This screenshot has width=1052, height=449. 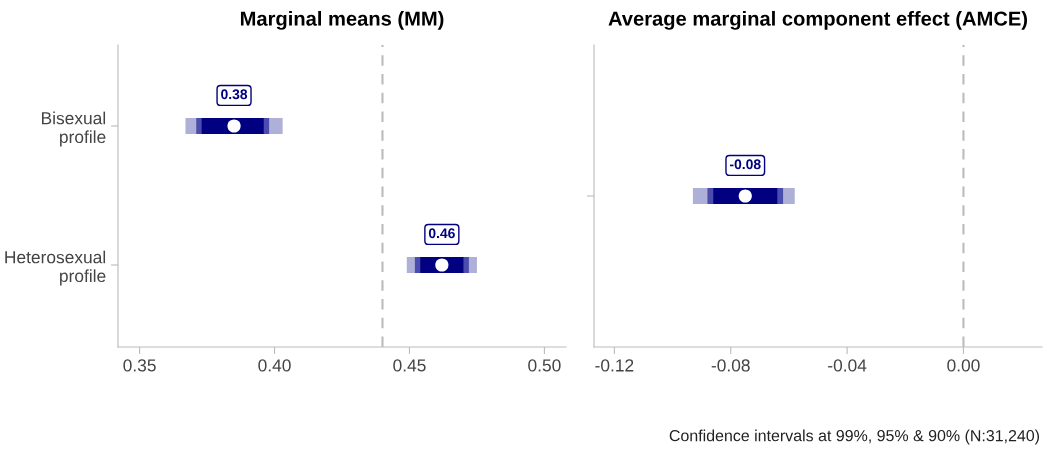 I want to click on x-tick-label: -0.04, so click(x=847, y=365).